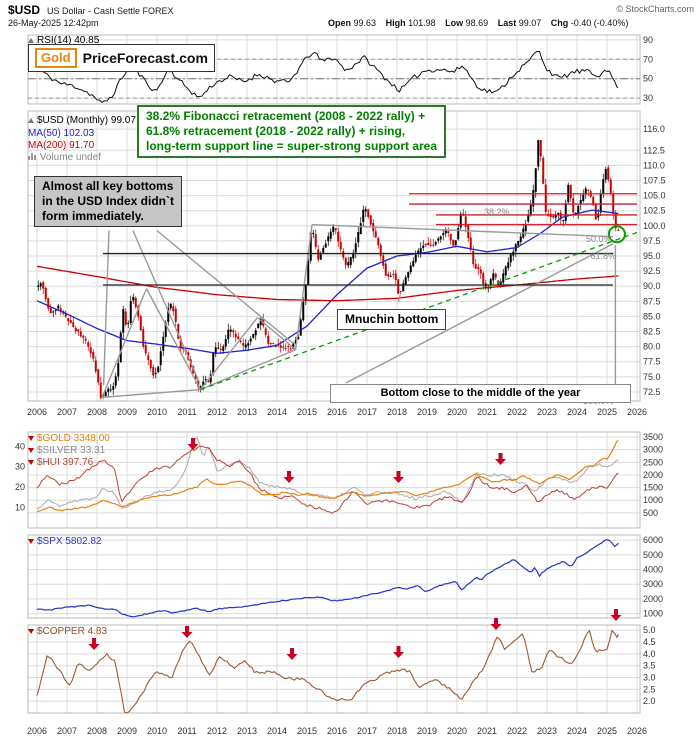 This screenshot has width=700, height=743. What do you see at coordinates (69, 438) in the screenshot?
I see `gold-legend: $GOLD 3348.00` at bounding box center [69, 438].